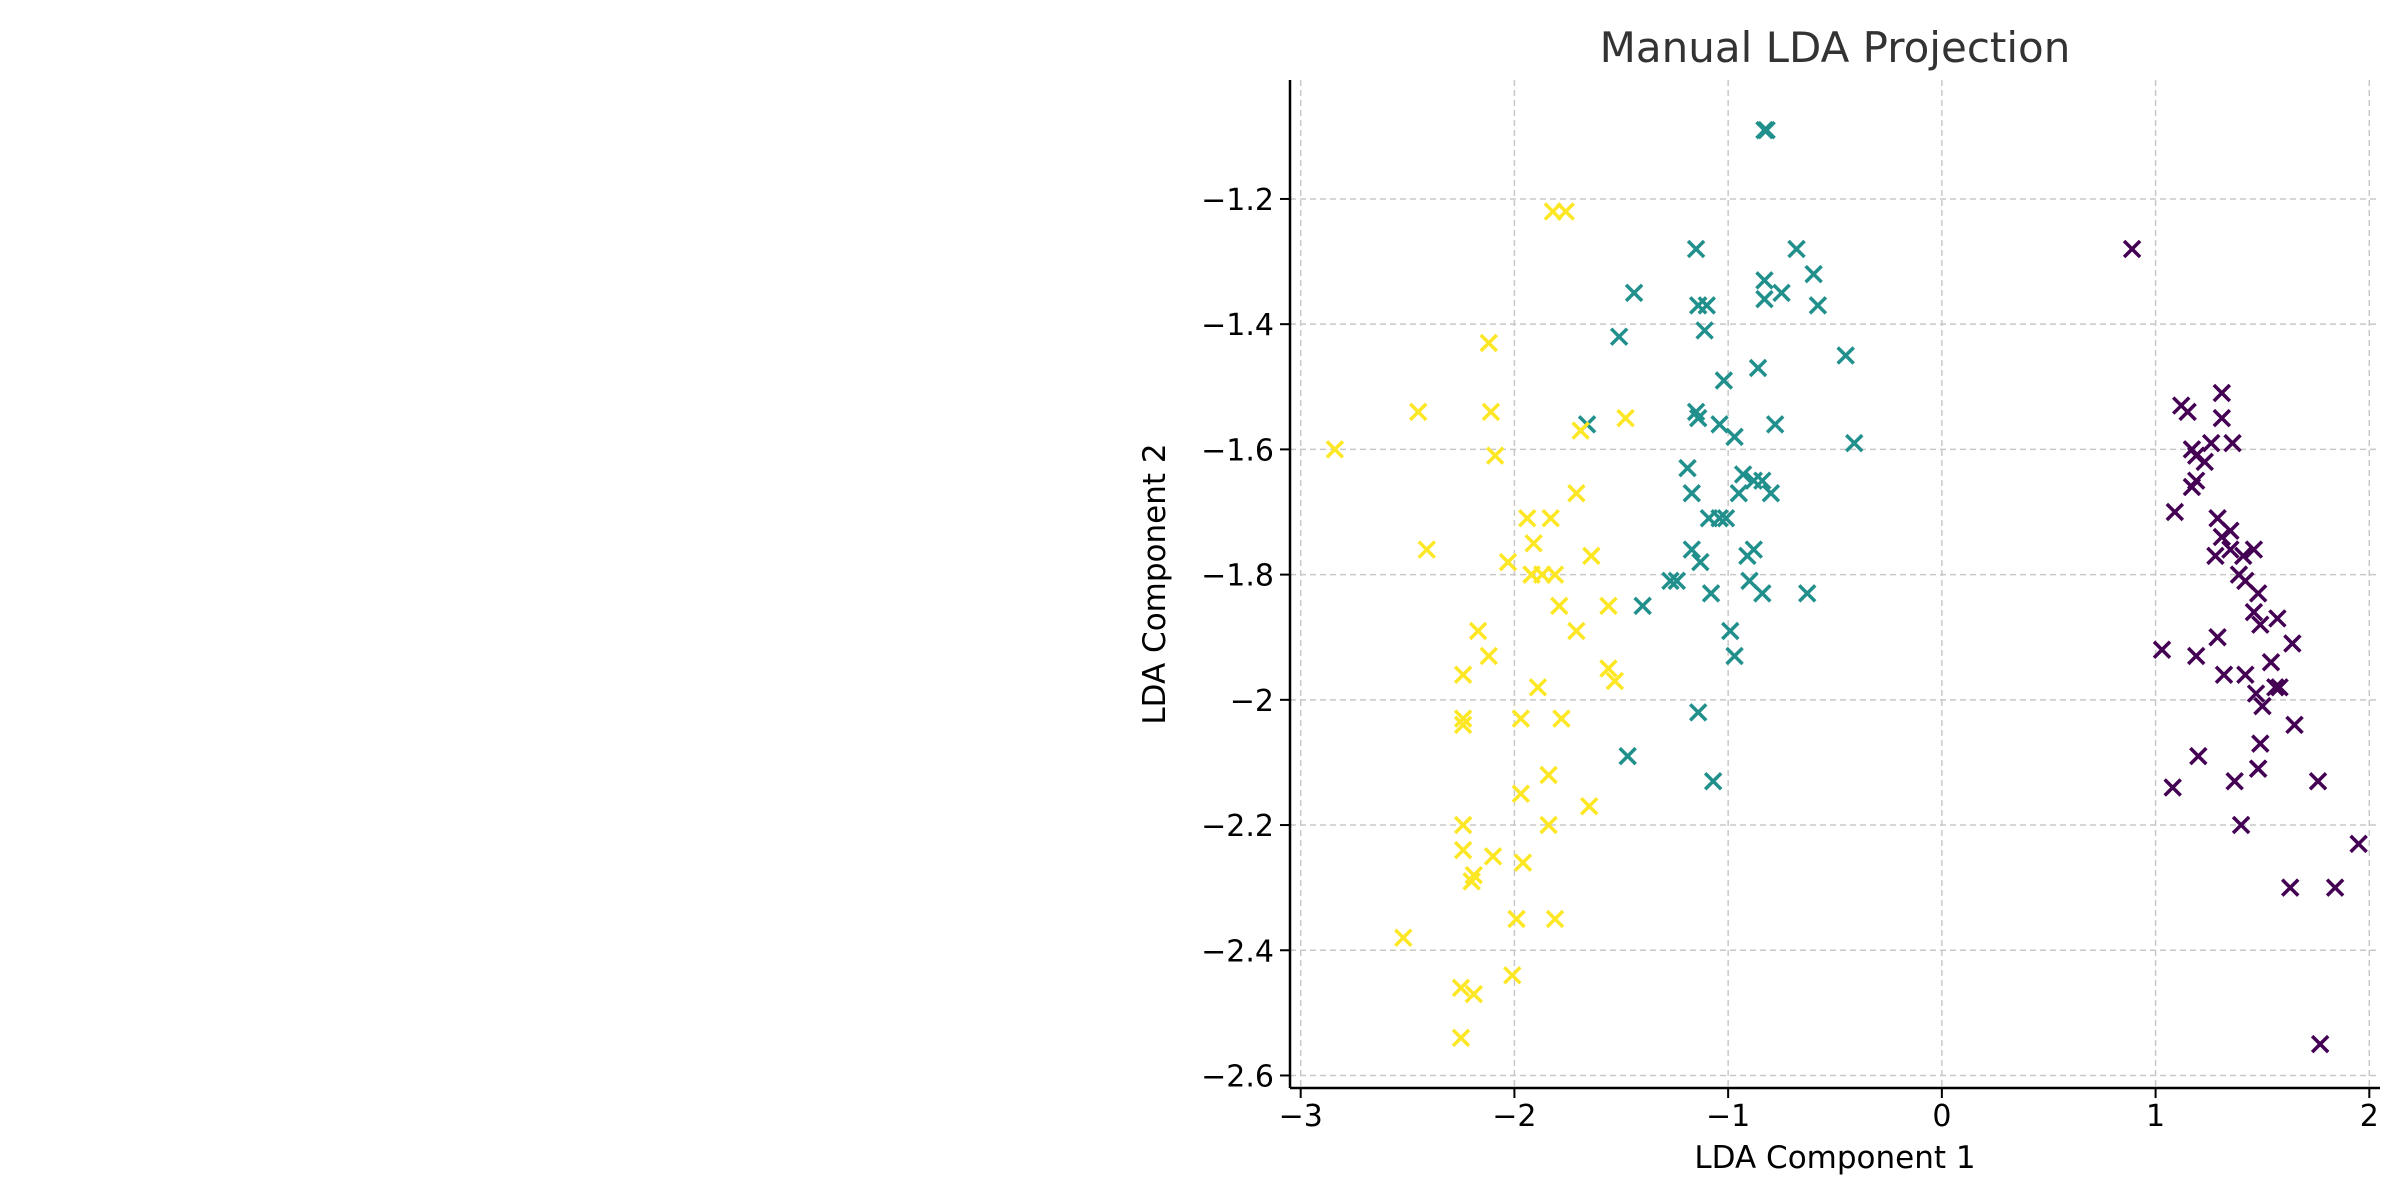 The image size is (2400, 1204). Describe the element at coordinates (1237, 826) in the screenshot. I see `y-tick-label: −2.2` at that location.